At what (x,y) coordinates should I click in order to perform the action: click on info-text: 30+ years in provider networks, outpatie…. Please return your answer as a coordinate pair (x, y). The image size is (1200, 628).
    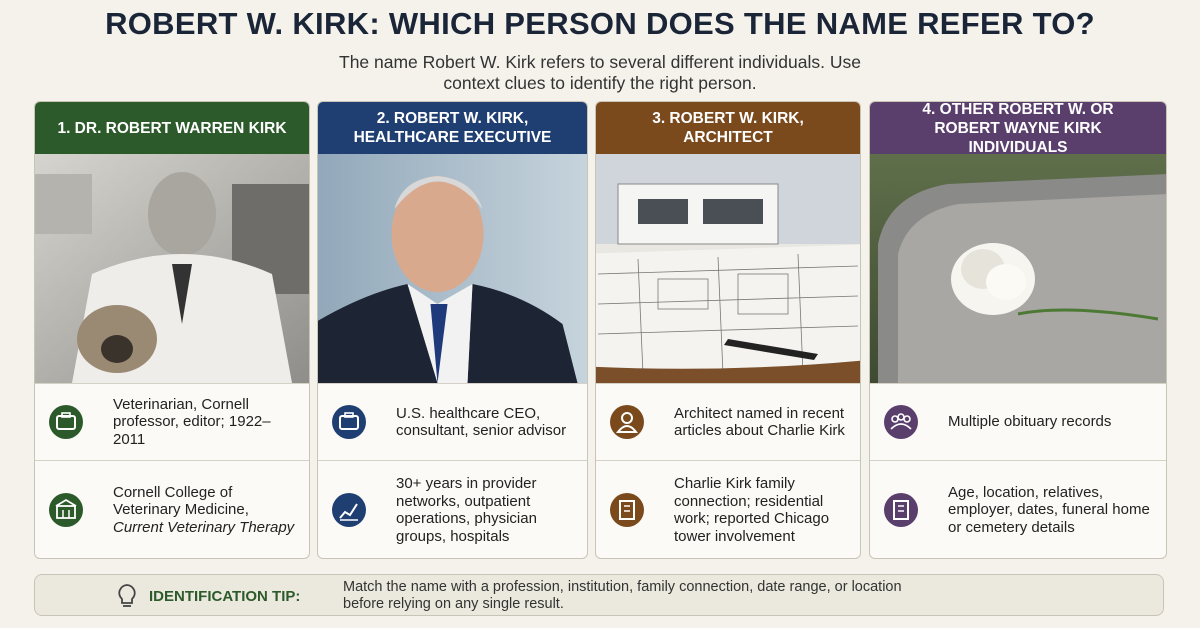
    Looking at the image, I should click on (487, 510).